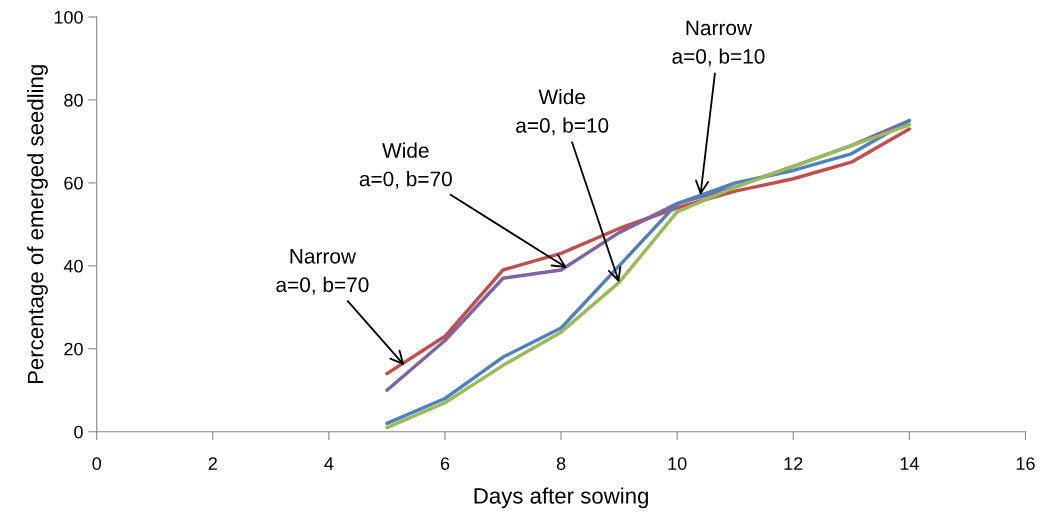 Image resolution: width=1040 pixels, height=531 pixels. Describe the element at coordinates (1025, 463) in the screenshot. I see `x-tick-label: 16` at that location.